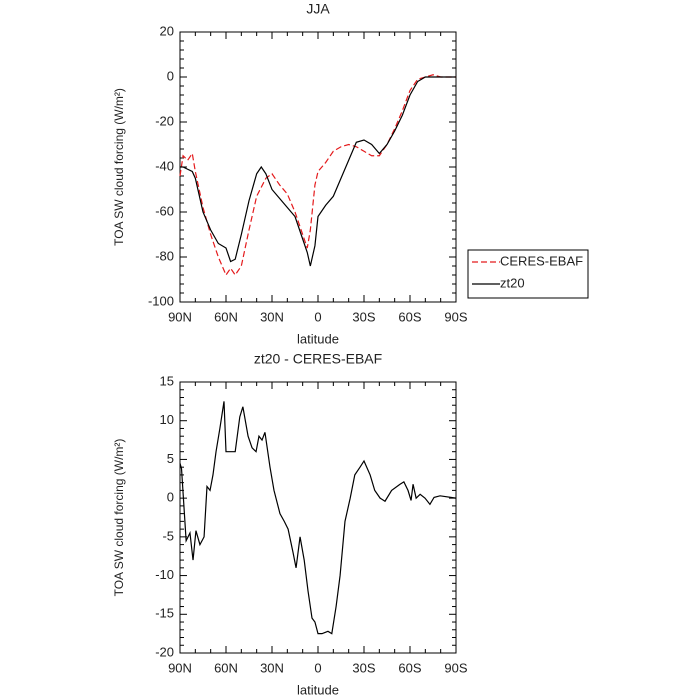 Image resolution: width=700 pixels, height=700 pixels. I want to click on chart-title: zt20 - CERES-EBAF, so click(318, 359).